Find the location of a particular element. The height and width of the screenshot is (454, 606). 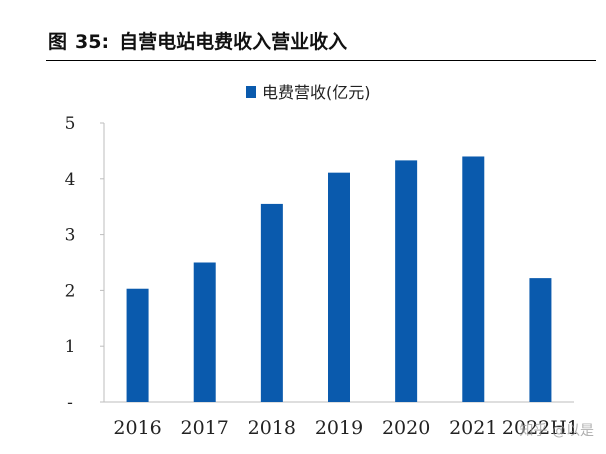

y-tick-label: 4 is located at coordinates (70, 180).